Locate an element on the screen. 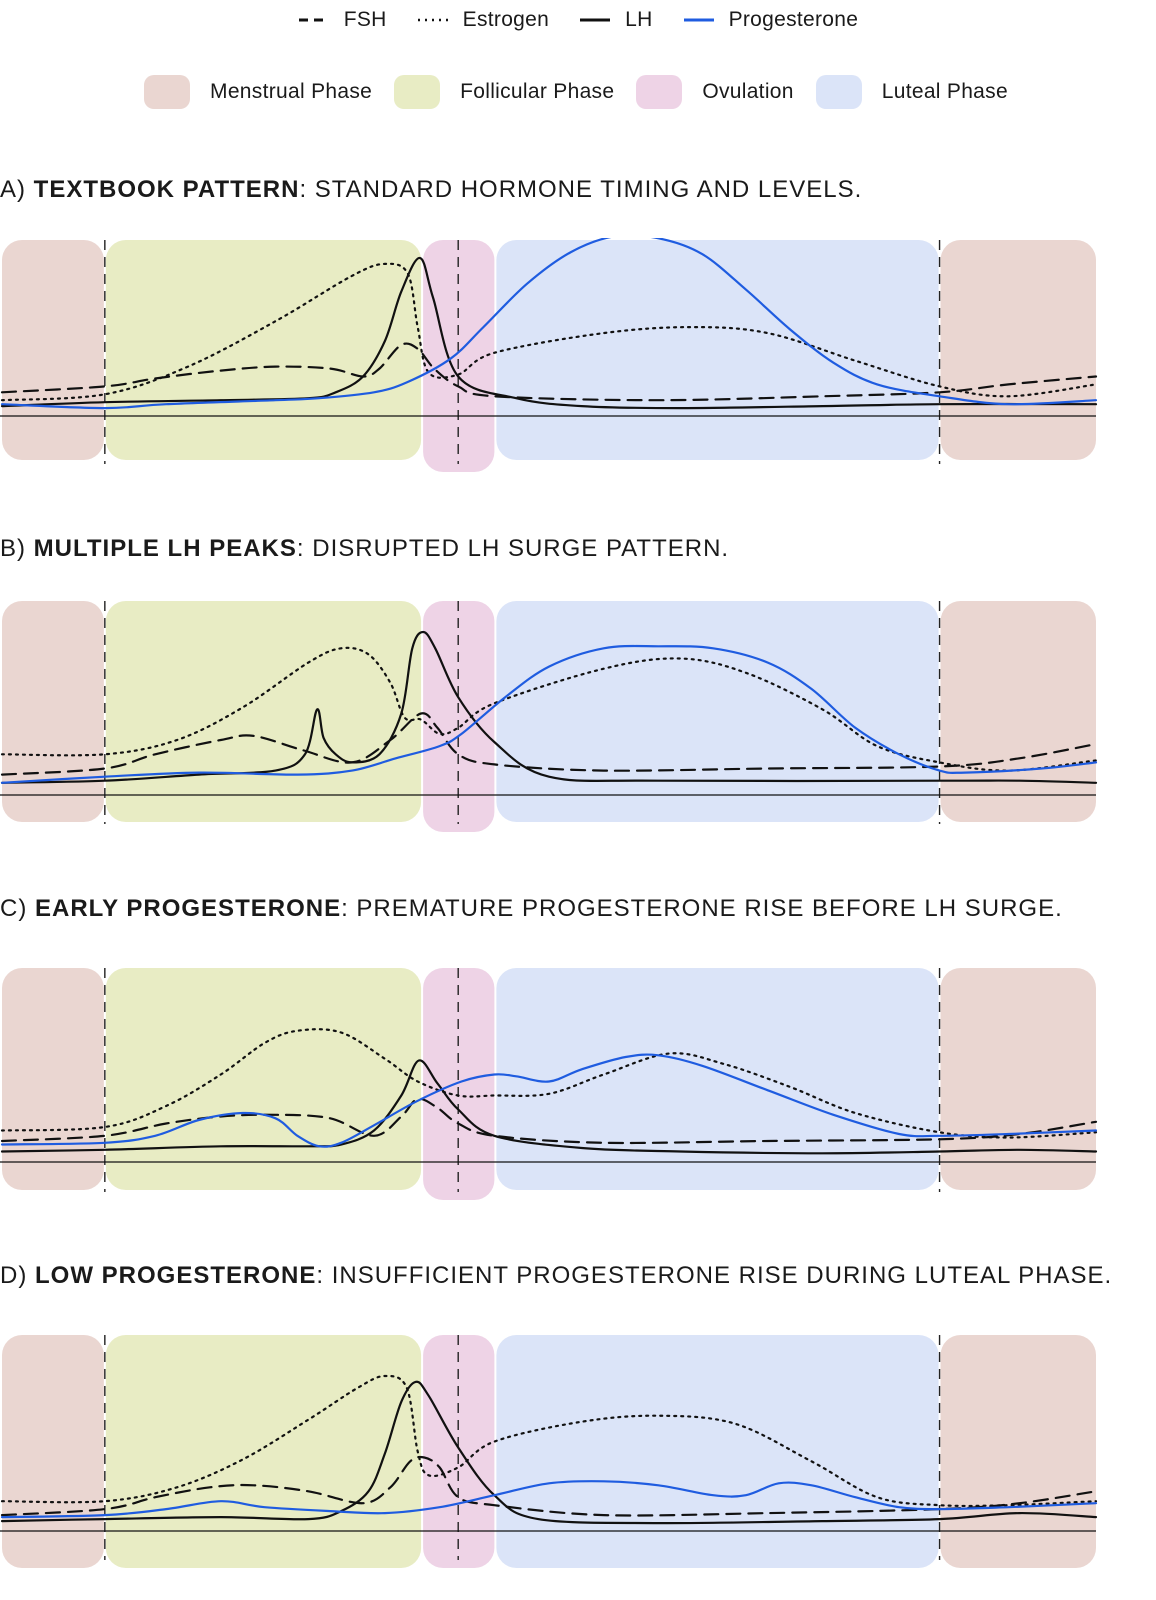 The width and height of the screenshot is (1156, 1600). solid-line-icon is located at coordinates (595, 20).